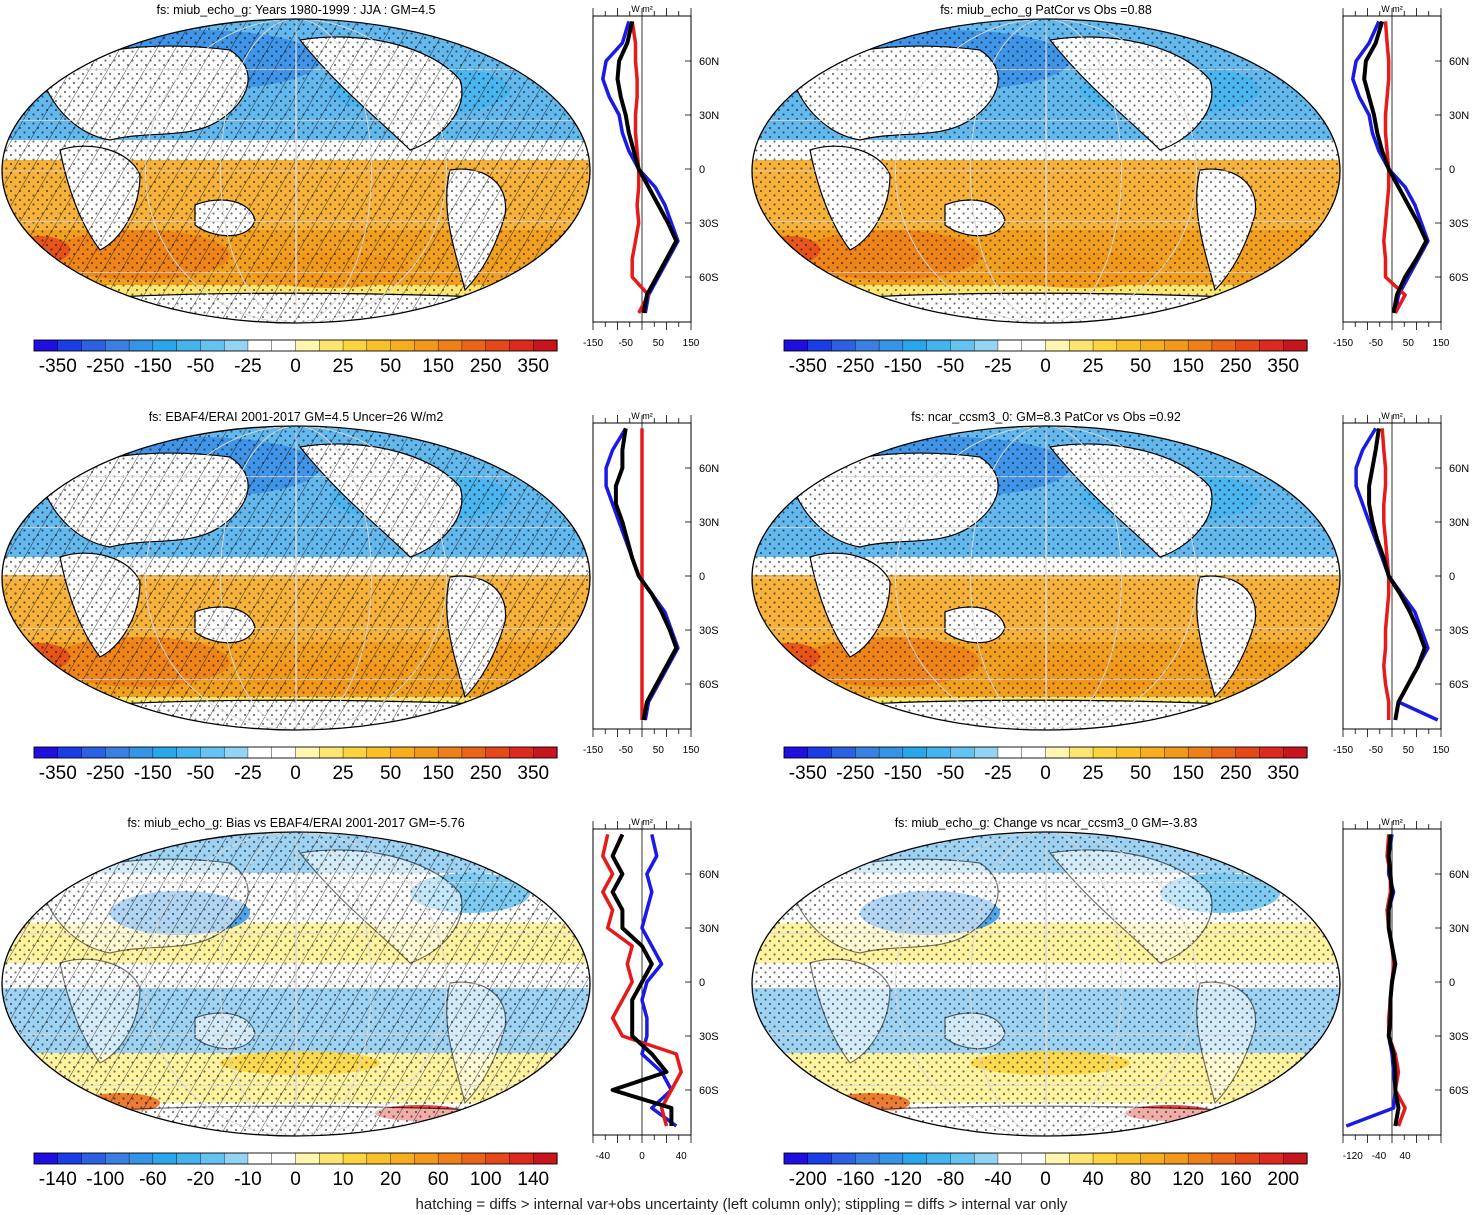  I want to click on colorbar-label: 20, so click(390, 1179).